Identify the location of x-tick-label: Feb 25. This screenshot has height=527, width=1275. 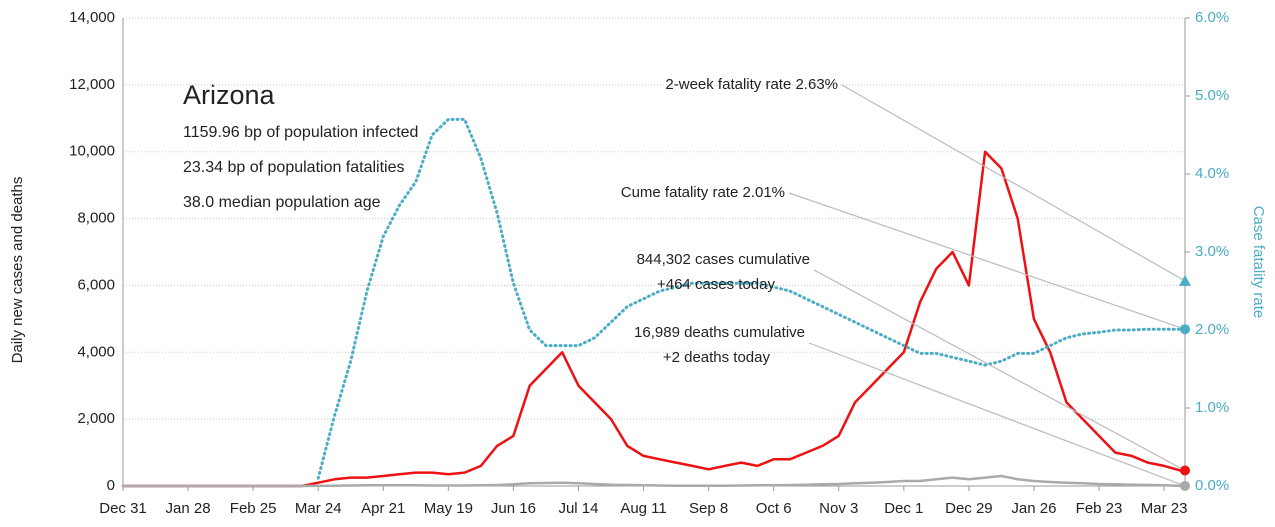
(253, 508).